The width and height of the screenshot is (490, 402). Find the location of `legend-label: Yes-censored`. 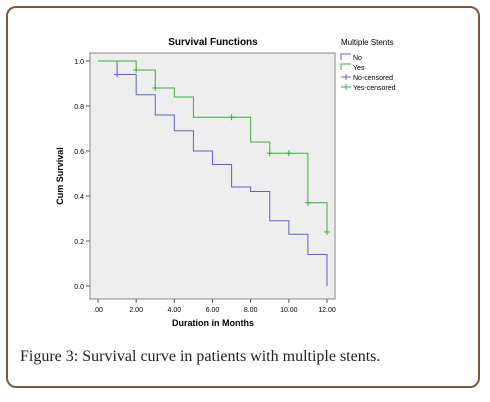

legend-label: Yes-censored is located at coordinates (374, 88).